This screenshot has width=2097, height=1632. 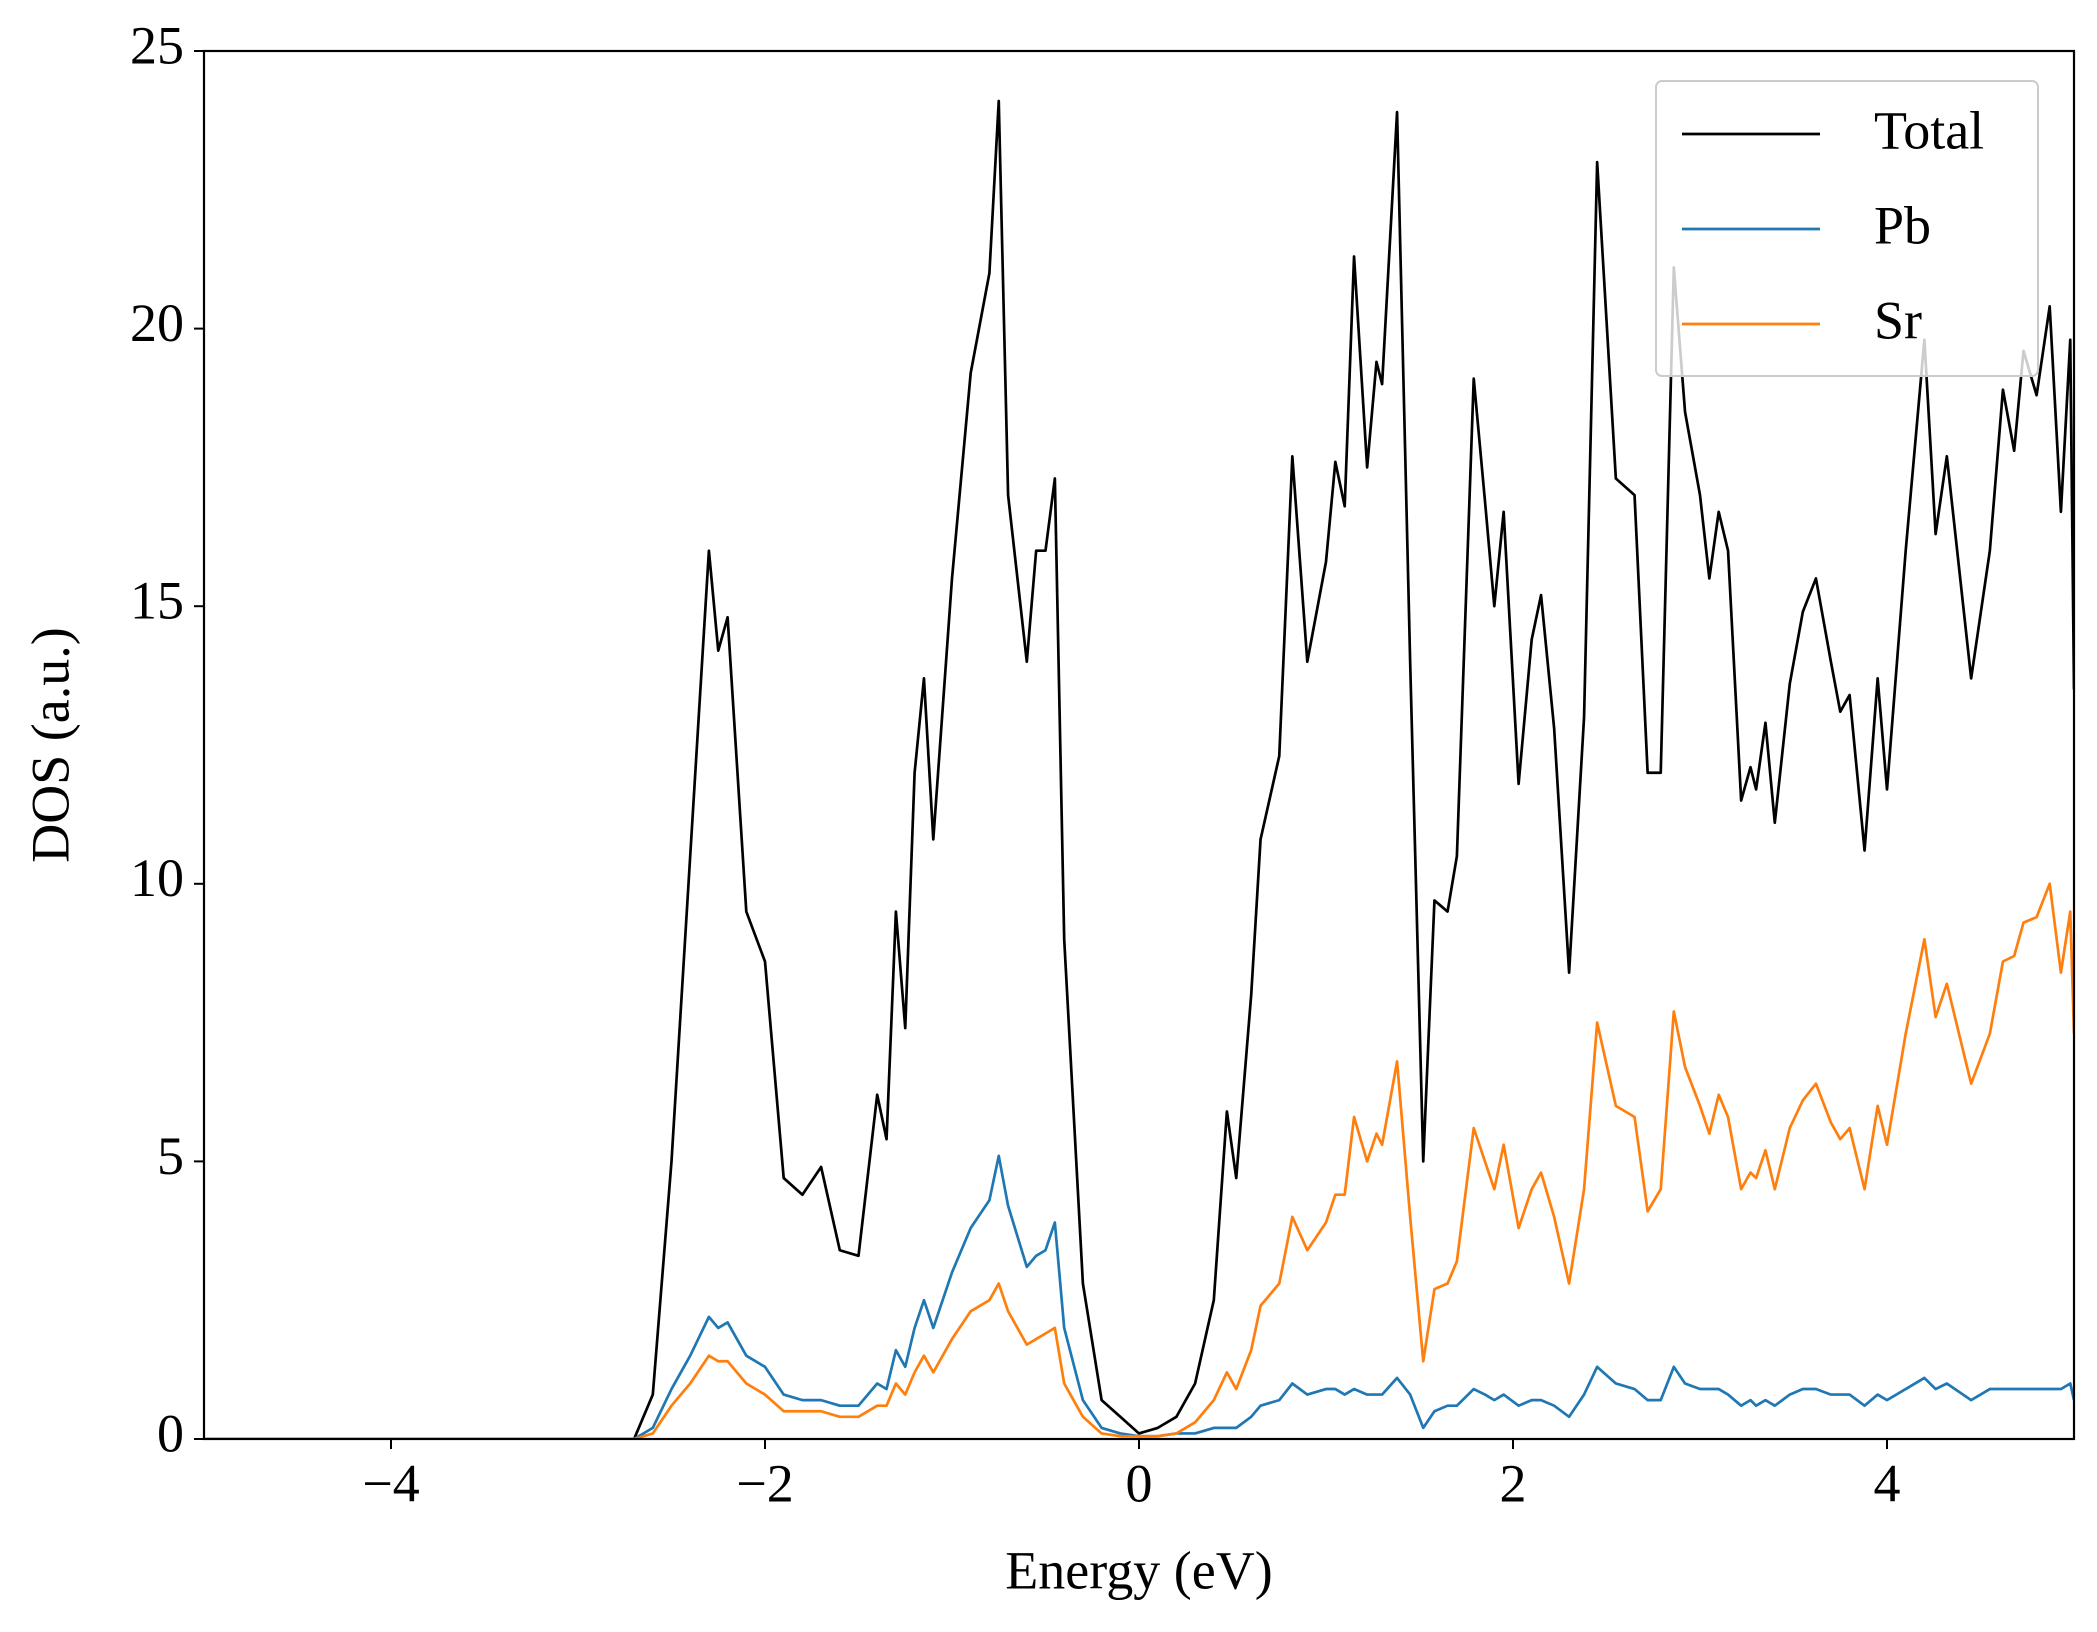 What do you see at coordinates (1887, 1483) in the screenshot?
I see `x-tick-label: 4` at bounding box center [1887, 1483].